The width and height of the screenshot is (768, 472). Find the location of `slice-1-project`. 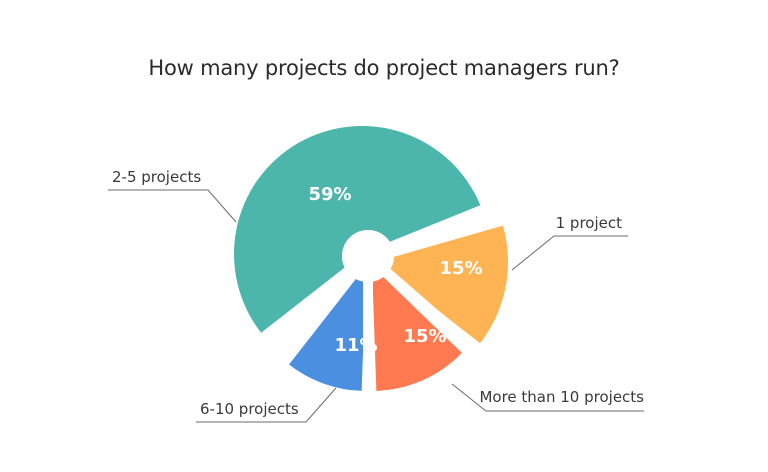

slice-1-project is located at coordinates (442, 284).